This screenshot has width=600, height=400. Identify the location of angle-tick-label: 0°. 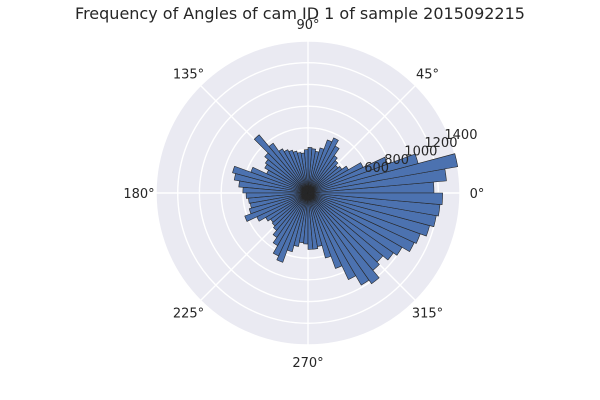
(477, 194).